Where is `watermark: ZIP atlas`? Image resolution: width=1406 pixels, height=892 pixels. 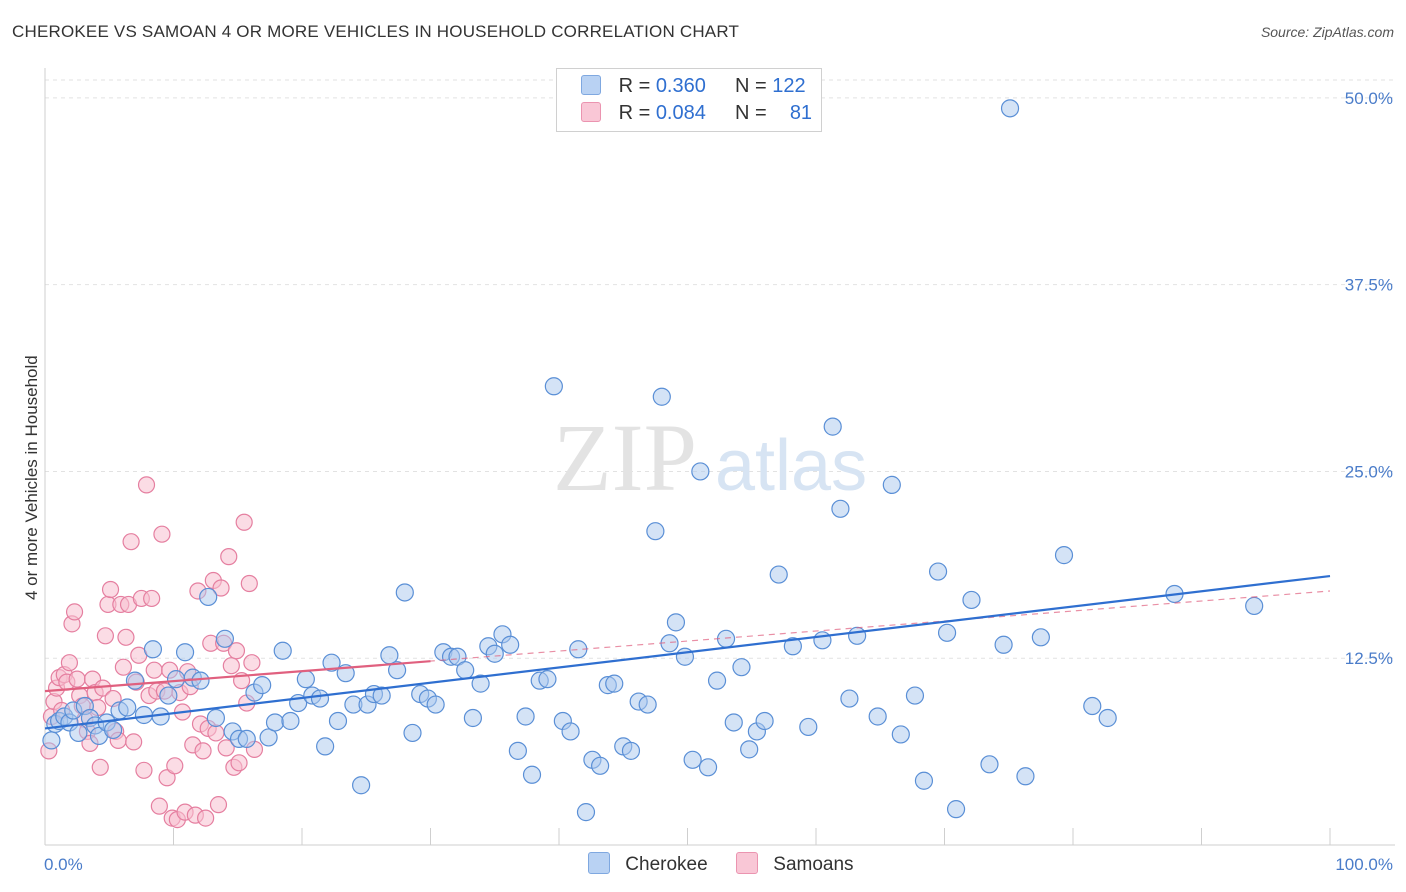 watermark: ZIP atlas is located at coordinates (710, 457).